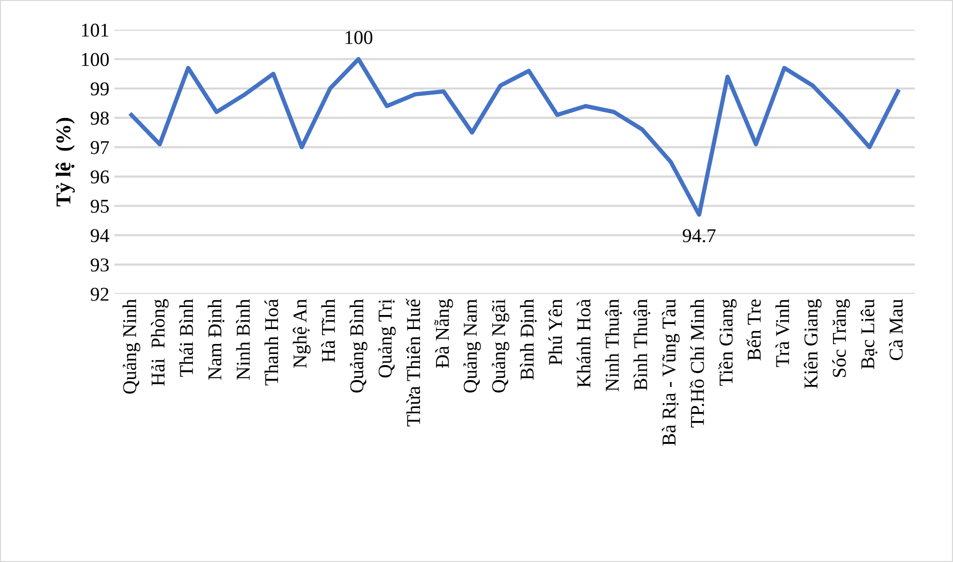 The width and height of the screenshot is (953, 562). I want to click on x-tick-label: Cà Mau, so click(896, 329).